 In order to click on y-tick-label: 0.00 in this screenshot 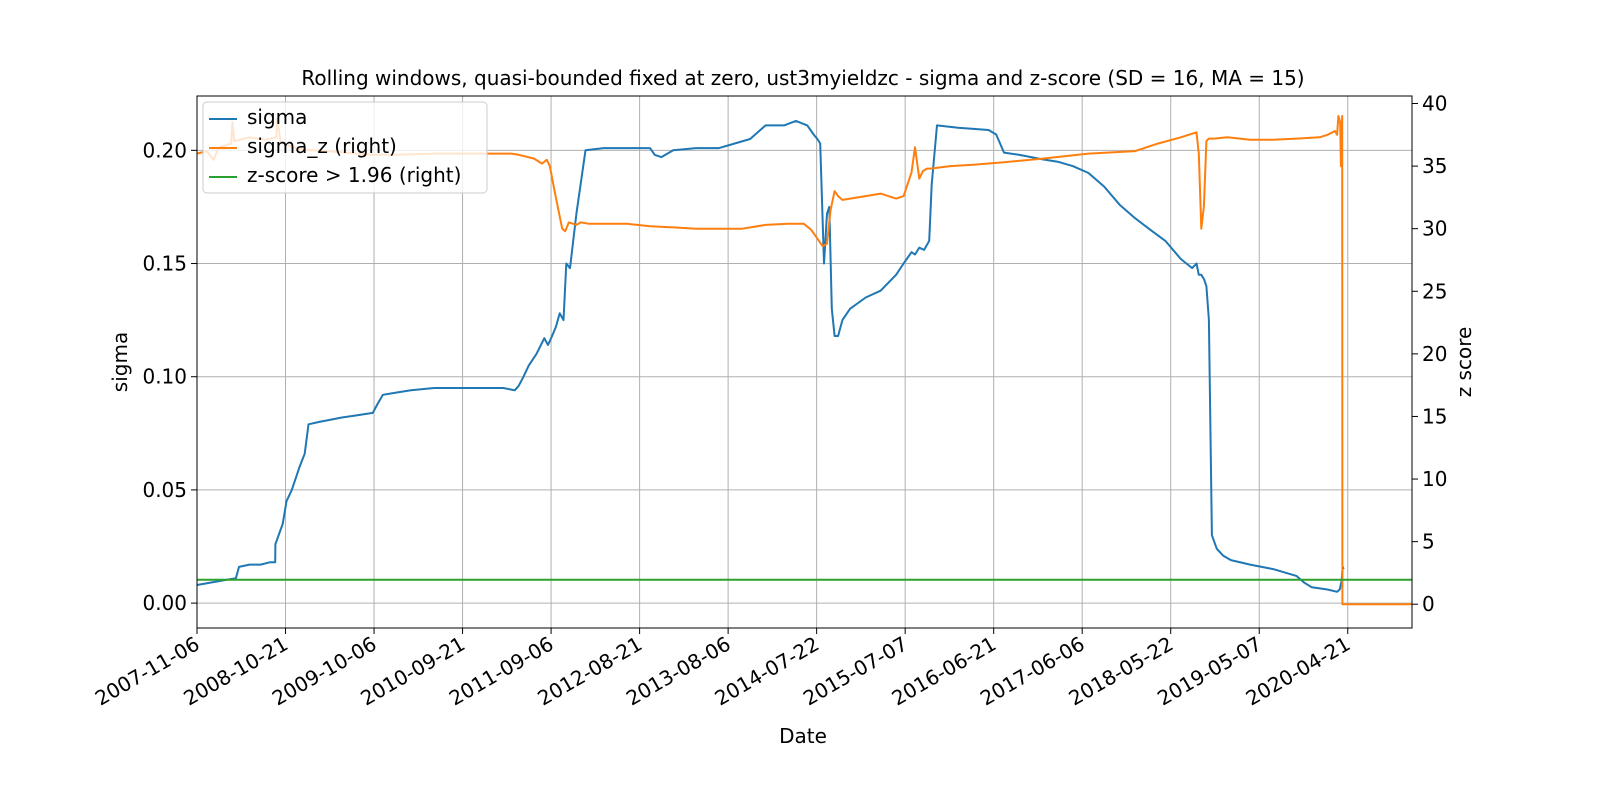, I will do `click(164, 603)`.